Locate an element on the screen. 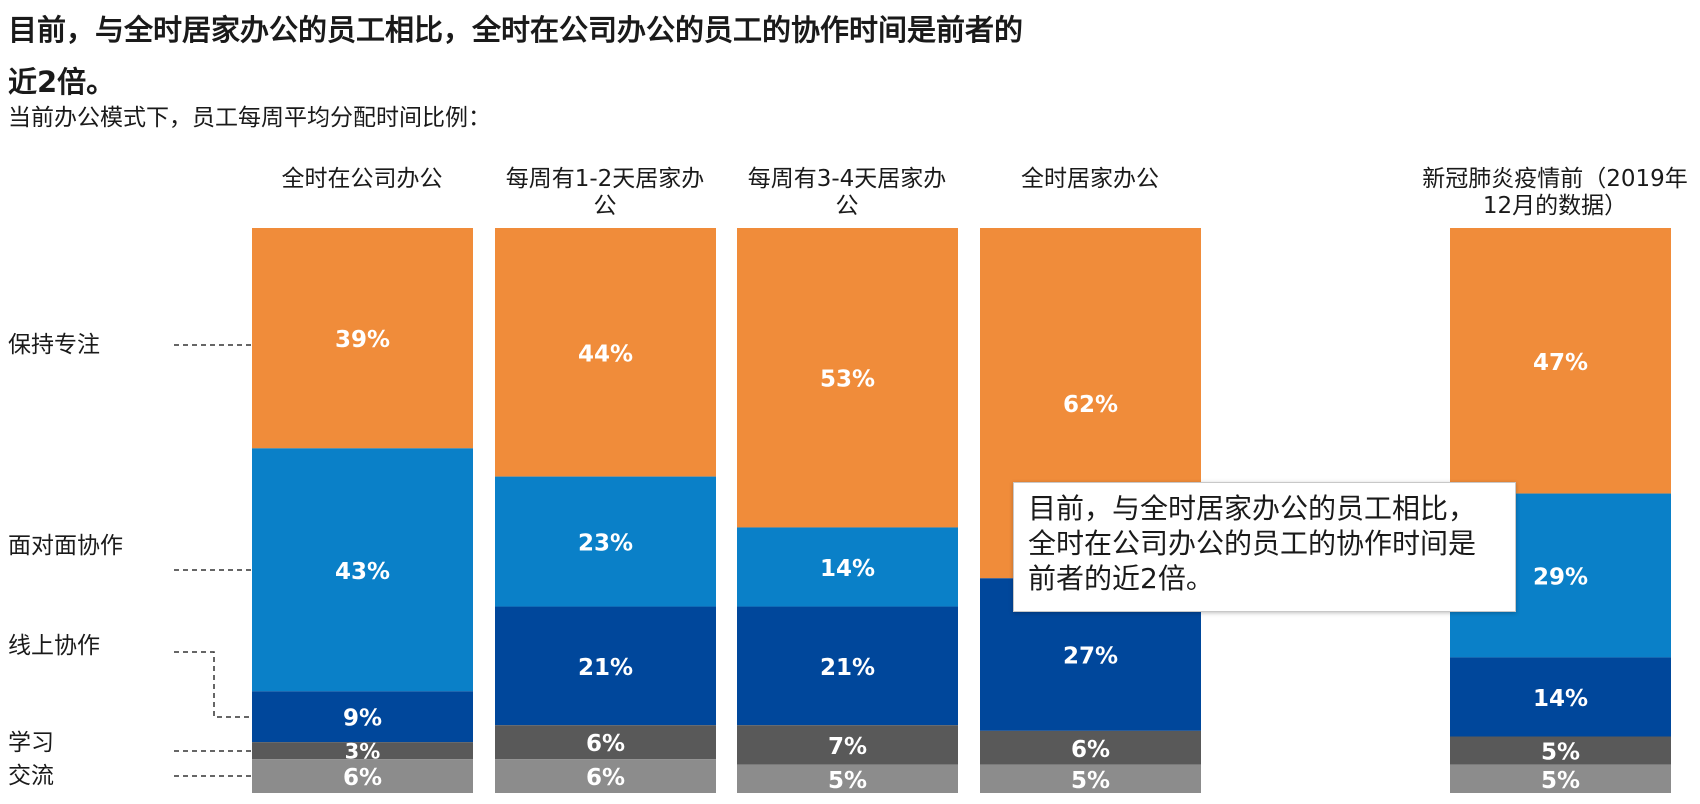  data-label: 53% is located at coordinates (847, 380).